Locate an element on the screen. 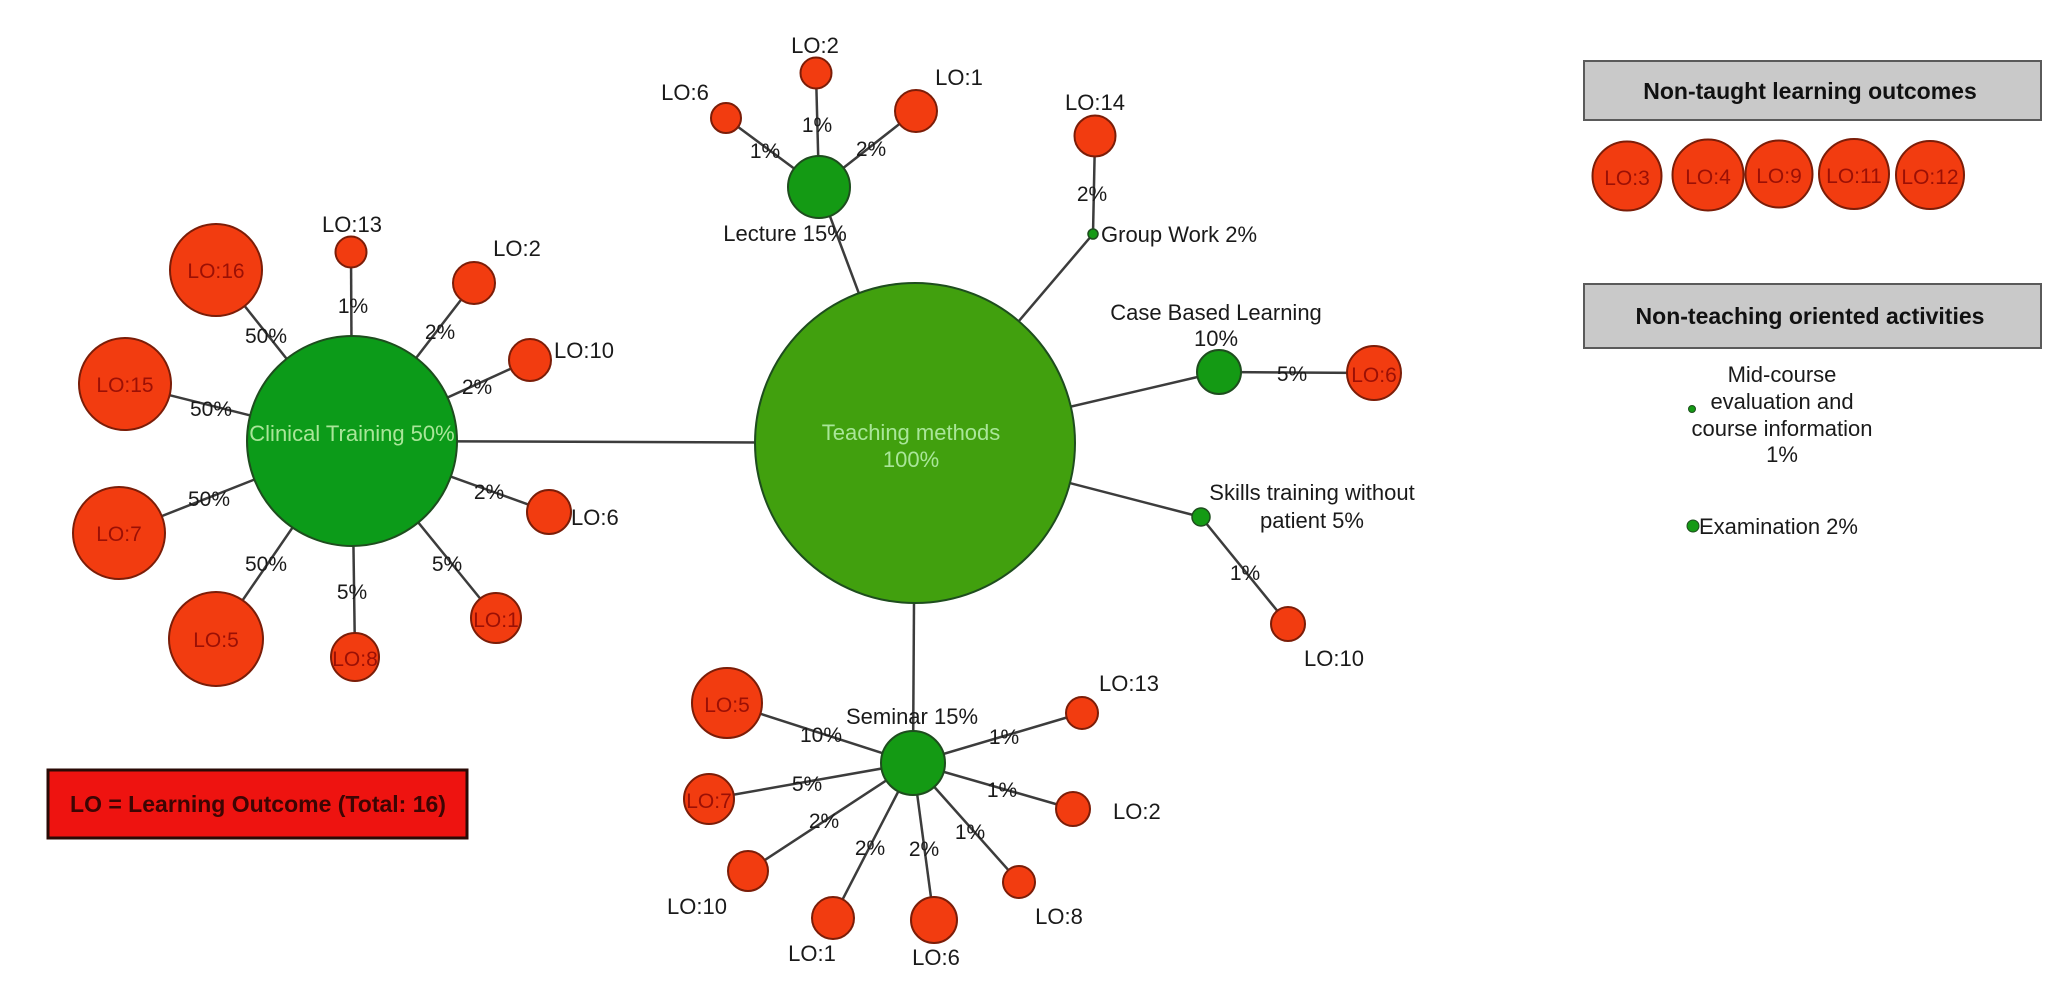 Image resolution: width=2059 pixels, height=1001 pixels. svg-text: Case Based Learning is located at coordinates (1216, 312).